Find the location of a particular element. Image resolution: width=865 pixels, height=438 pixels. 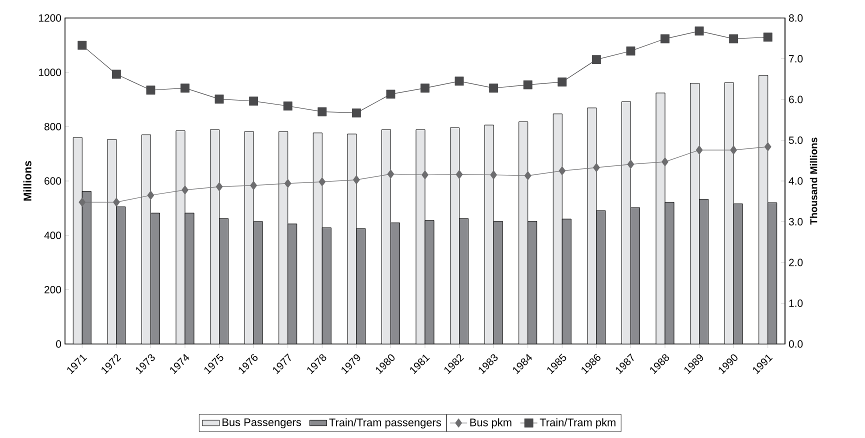

y2-tick-label: 3.0 is located at coordinates (795, 222).